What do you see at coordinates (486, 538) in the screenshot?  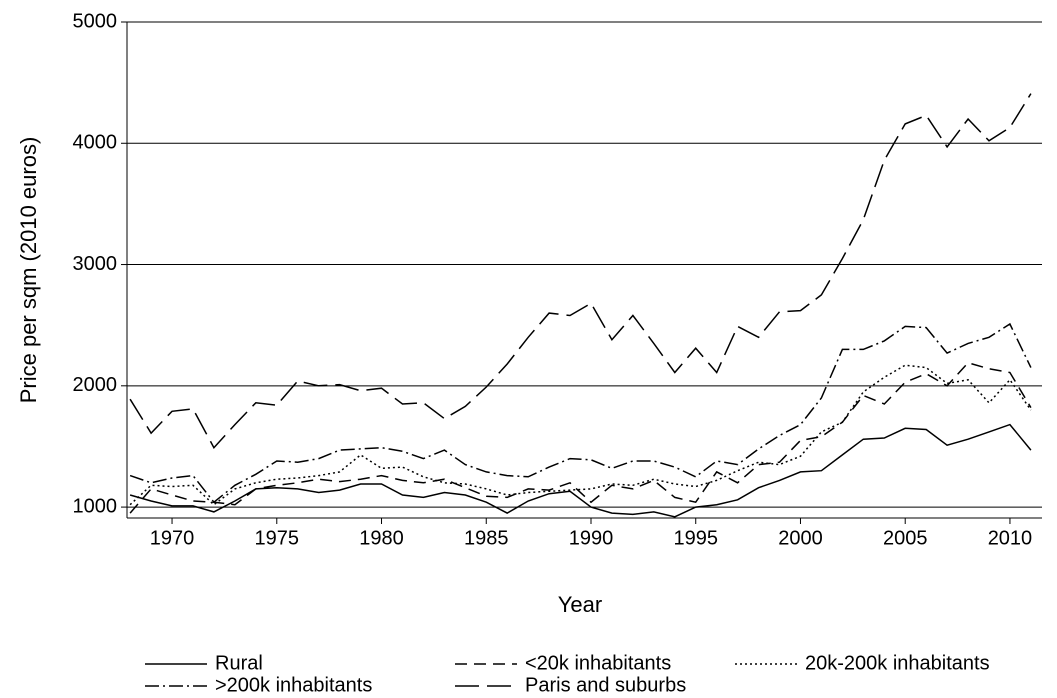 I see `x-tick-label: 1985` at bounding box center [486, 538].